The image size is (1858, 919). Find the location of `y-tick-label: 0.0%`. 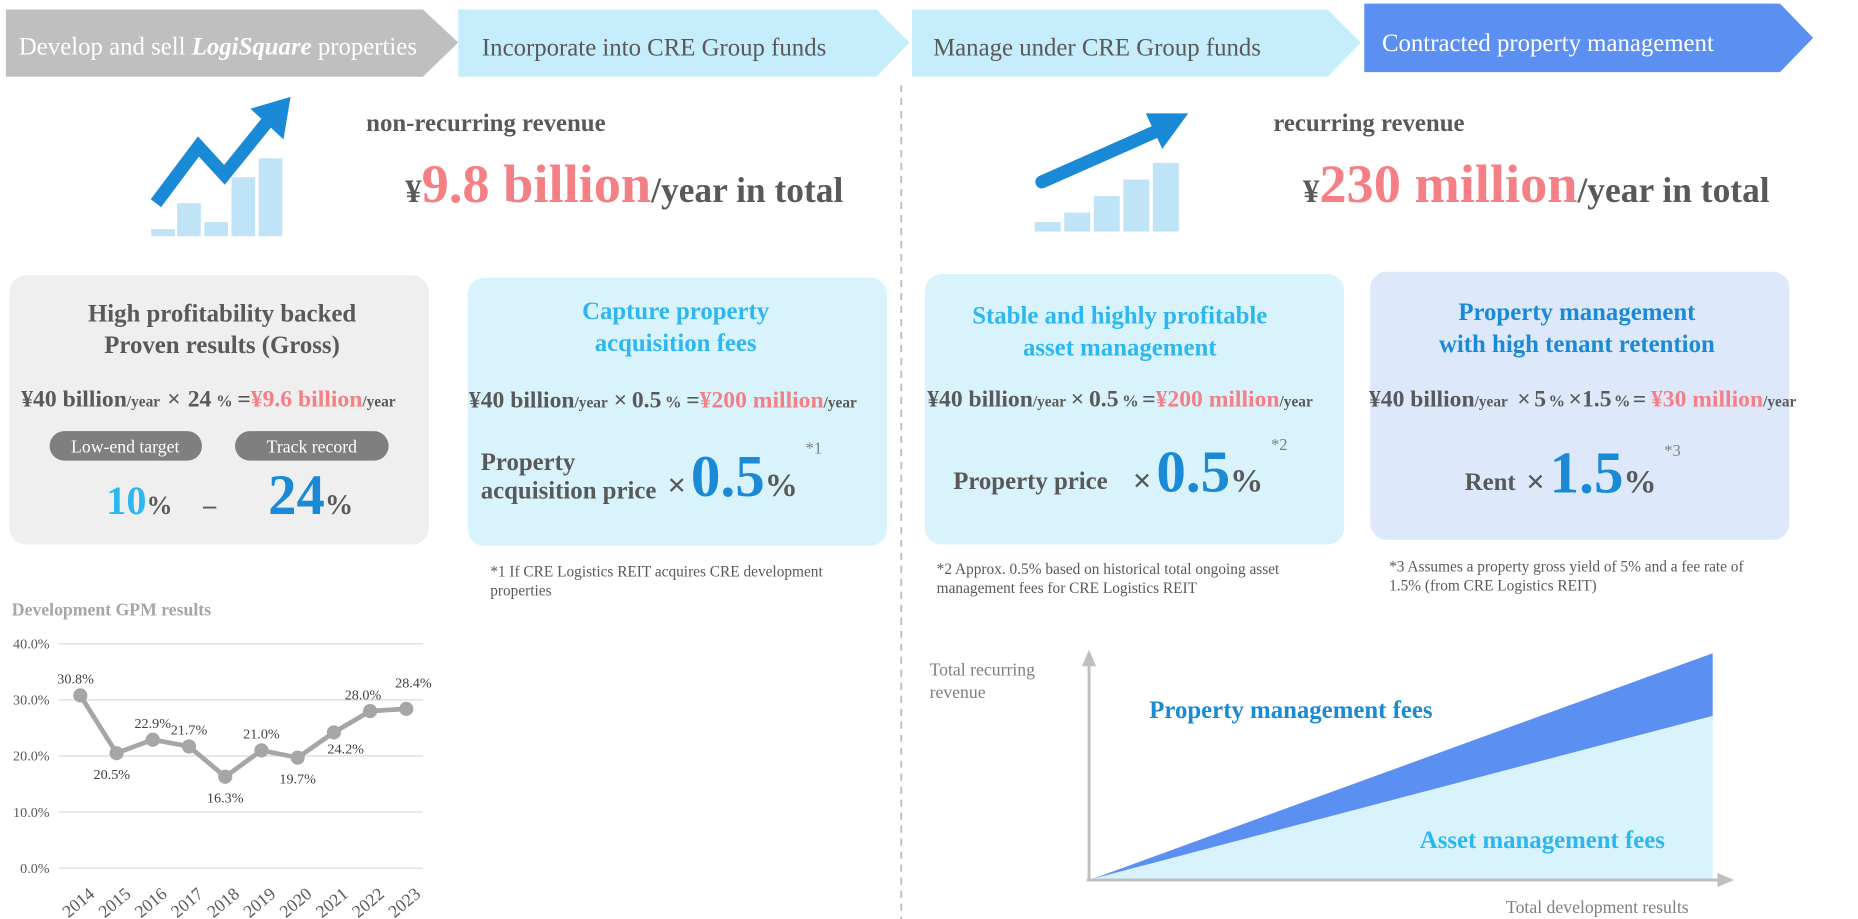

y-tick-label: 0.0% is located at coordinates (35, 869).